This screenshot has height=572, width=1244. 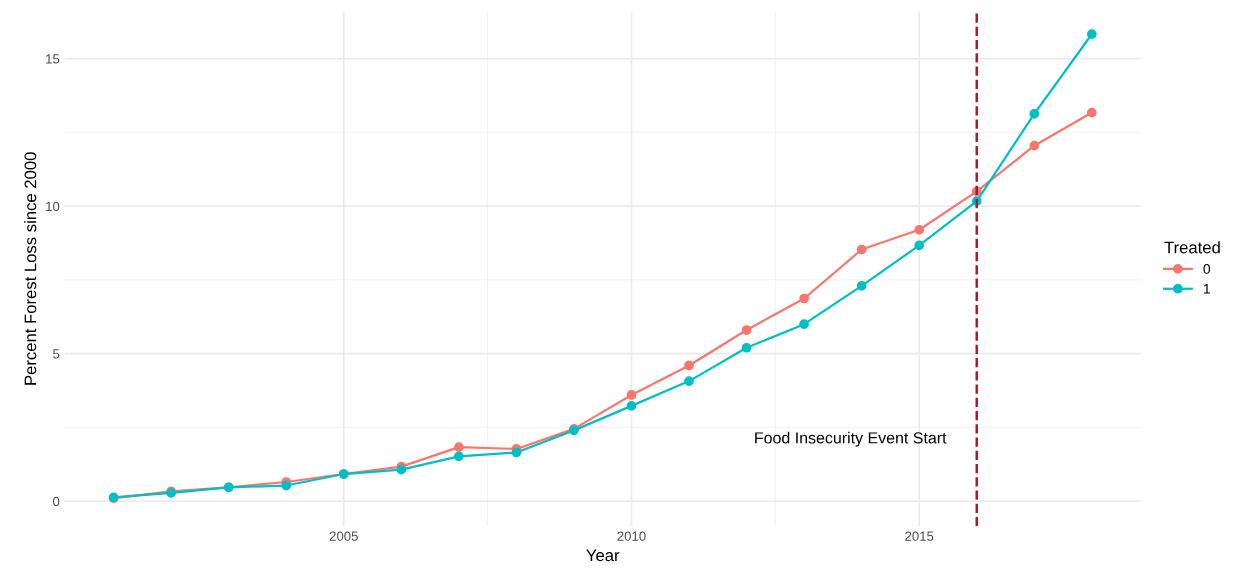 What do you see at coordinates (56, 501) in the screenshot?
I see `y-tick-label: 0` at bounding box center [56, 501].